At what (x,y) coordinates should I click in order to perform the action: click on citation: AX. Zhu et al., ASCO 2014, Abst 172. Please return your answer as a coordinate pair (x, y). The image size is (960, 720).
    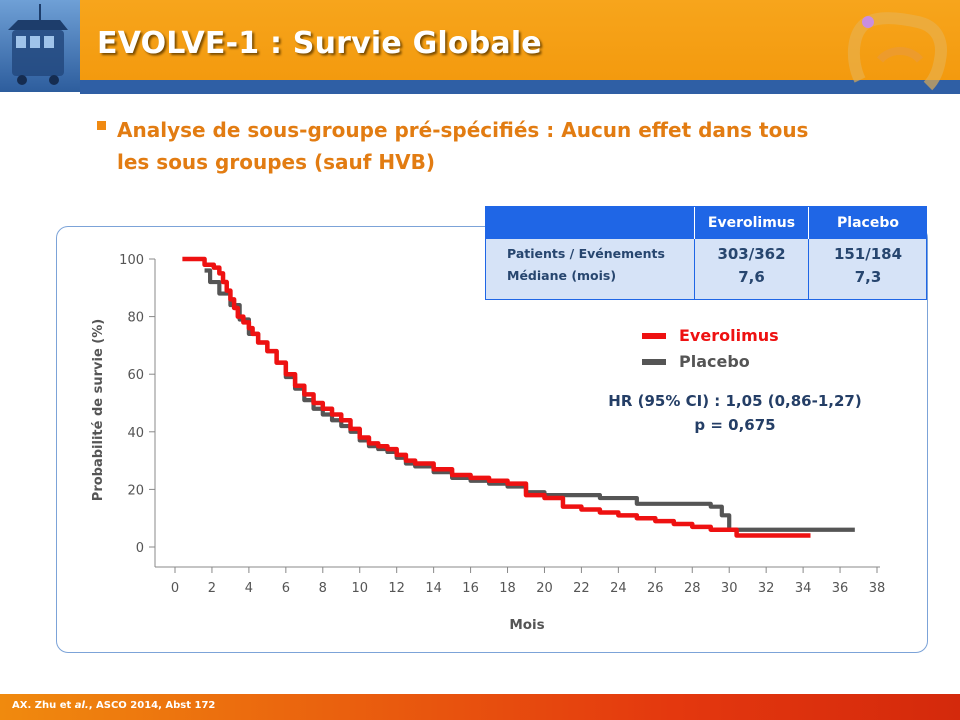
    Looking at the image, I should click on (113, 705).